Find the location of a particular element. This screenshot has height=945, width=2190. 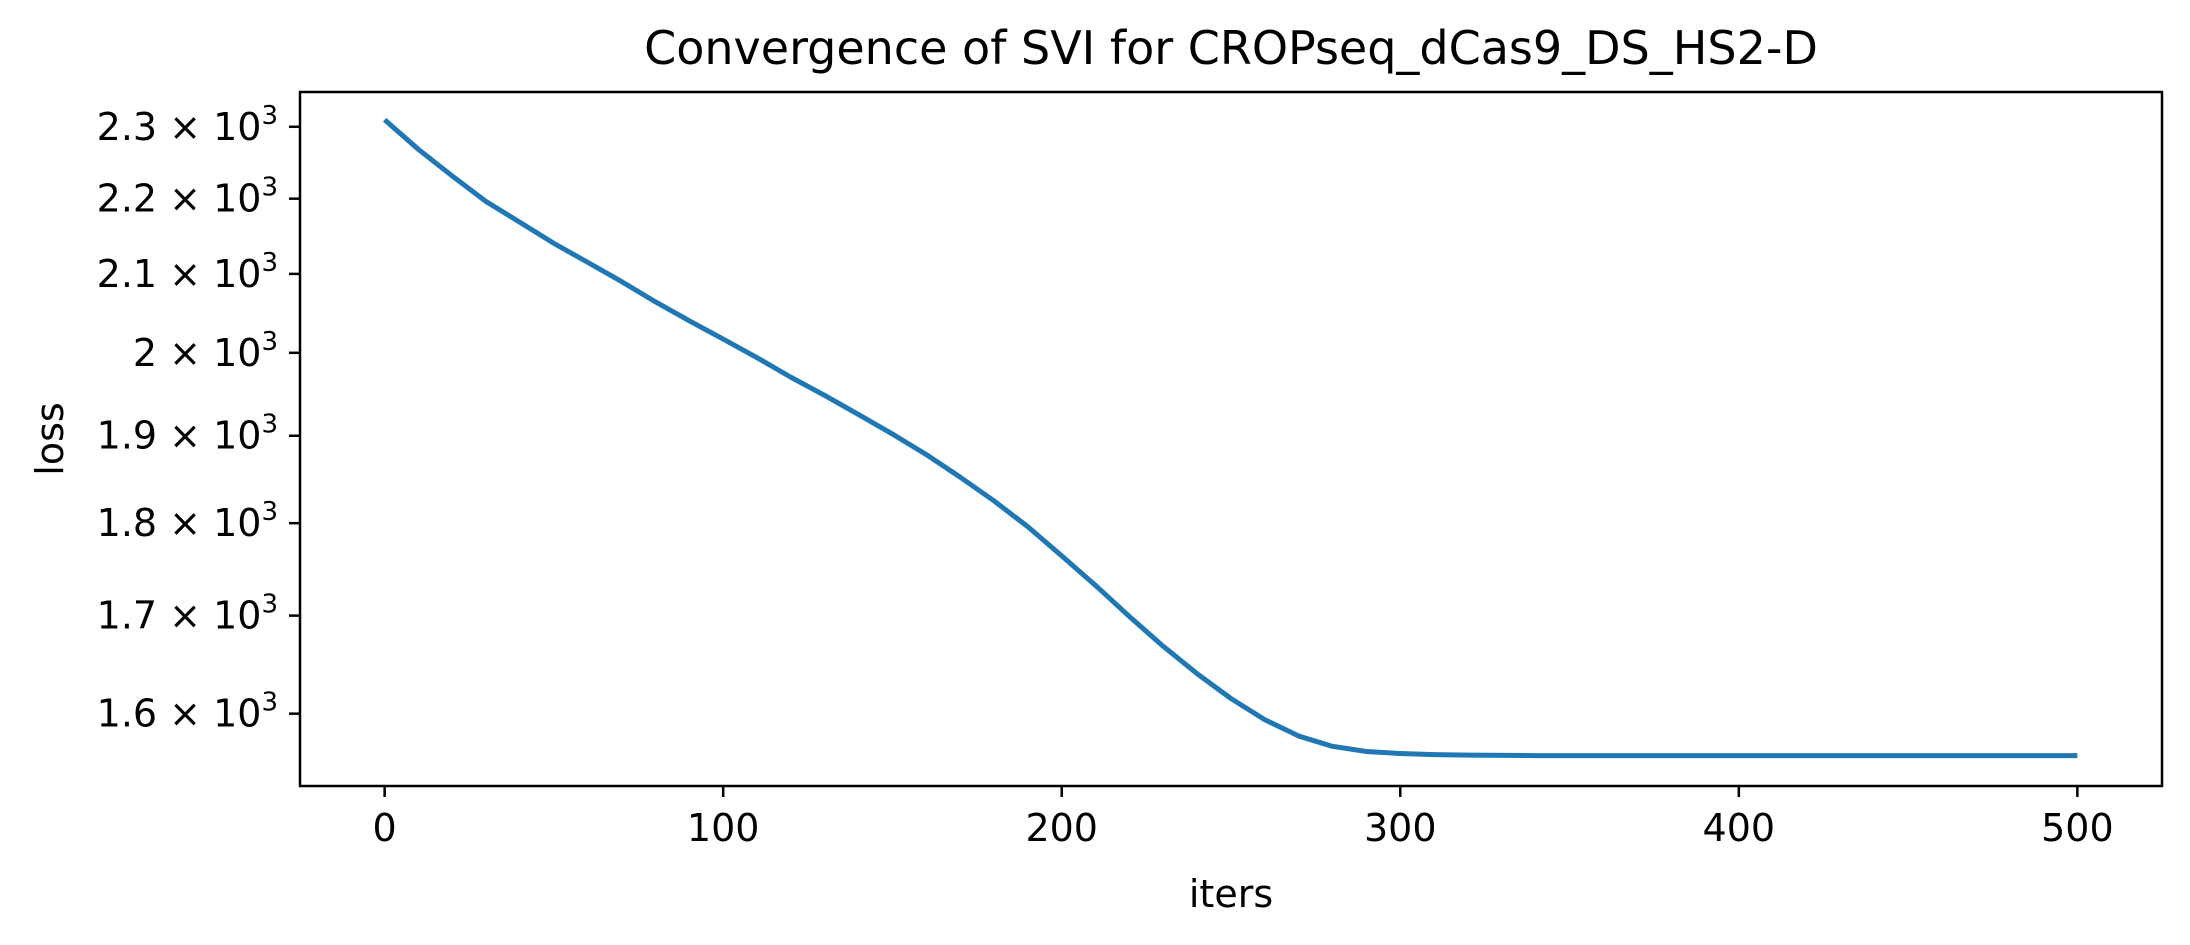

x-tick-label: 100 is located at coordinates (723, 828).